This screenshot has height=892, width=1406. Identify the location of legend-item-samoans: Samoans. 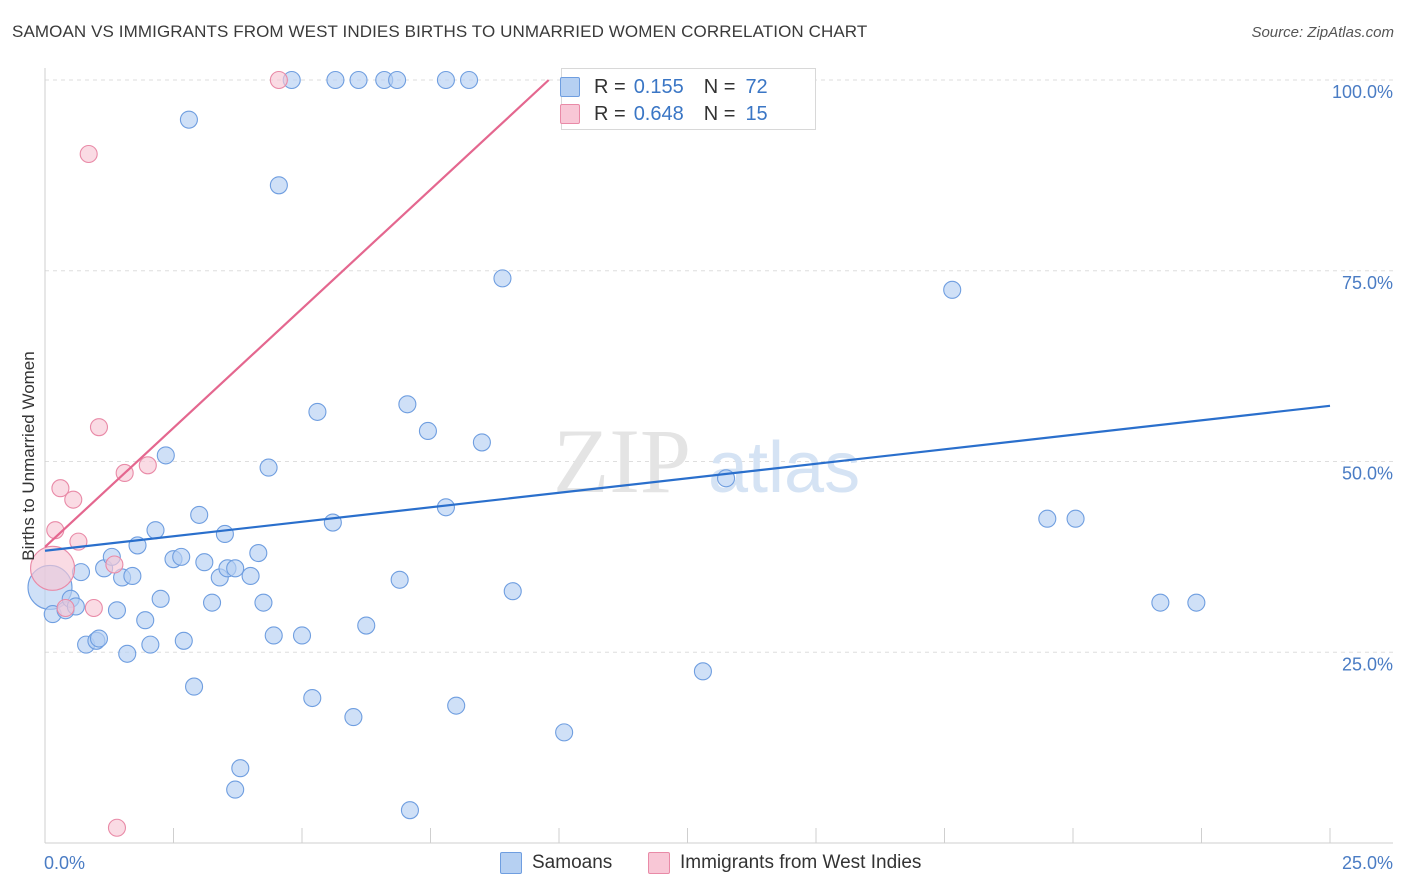
(556, 863).